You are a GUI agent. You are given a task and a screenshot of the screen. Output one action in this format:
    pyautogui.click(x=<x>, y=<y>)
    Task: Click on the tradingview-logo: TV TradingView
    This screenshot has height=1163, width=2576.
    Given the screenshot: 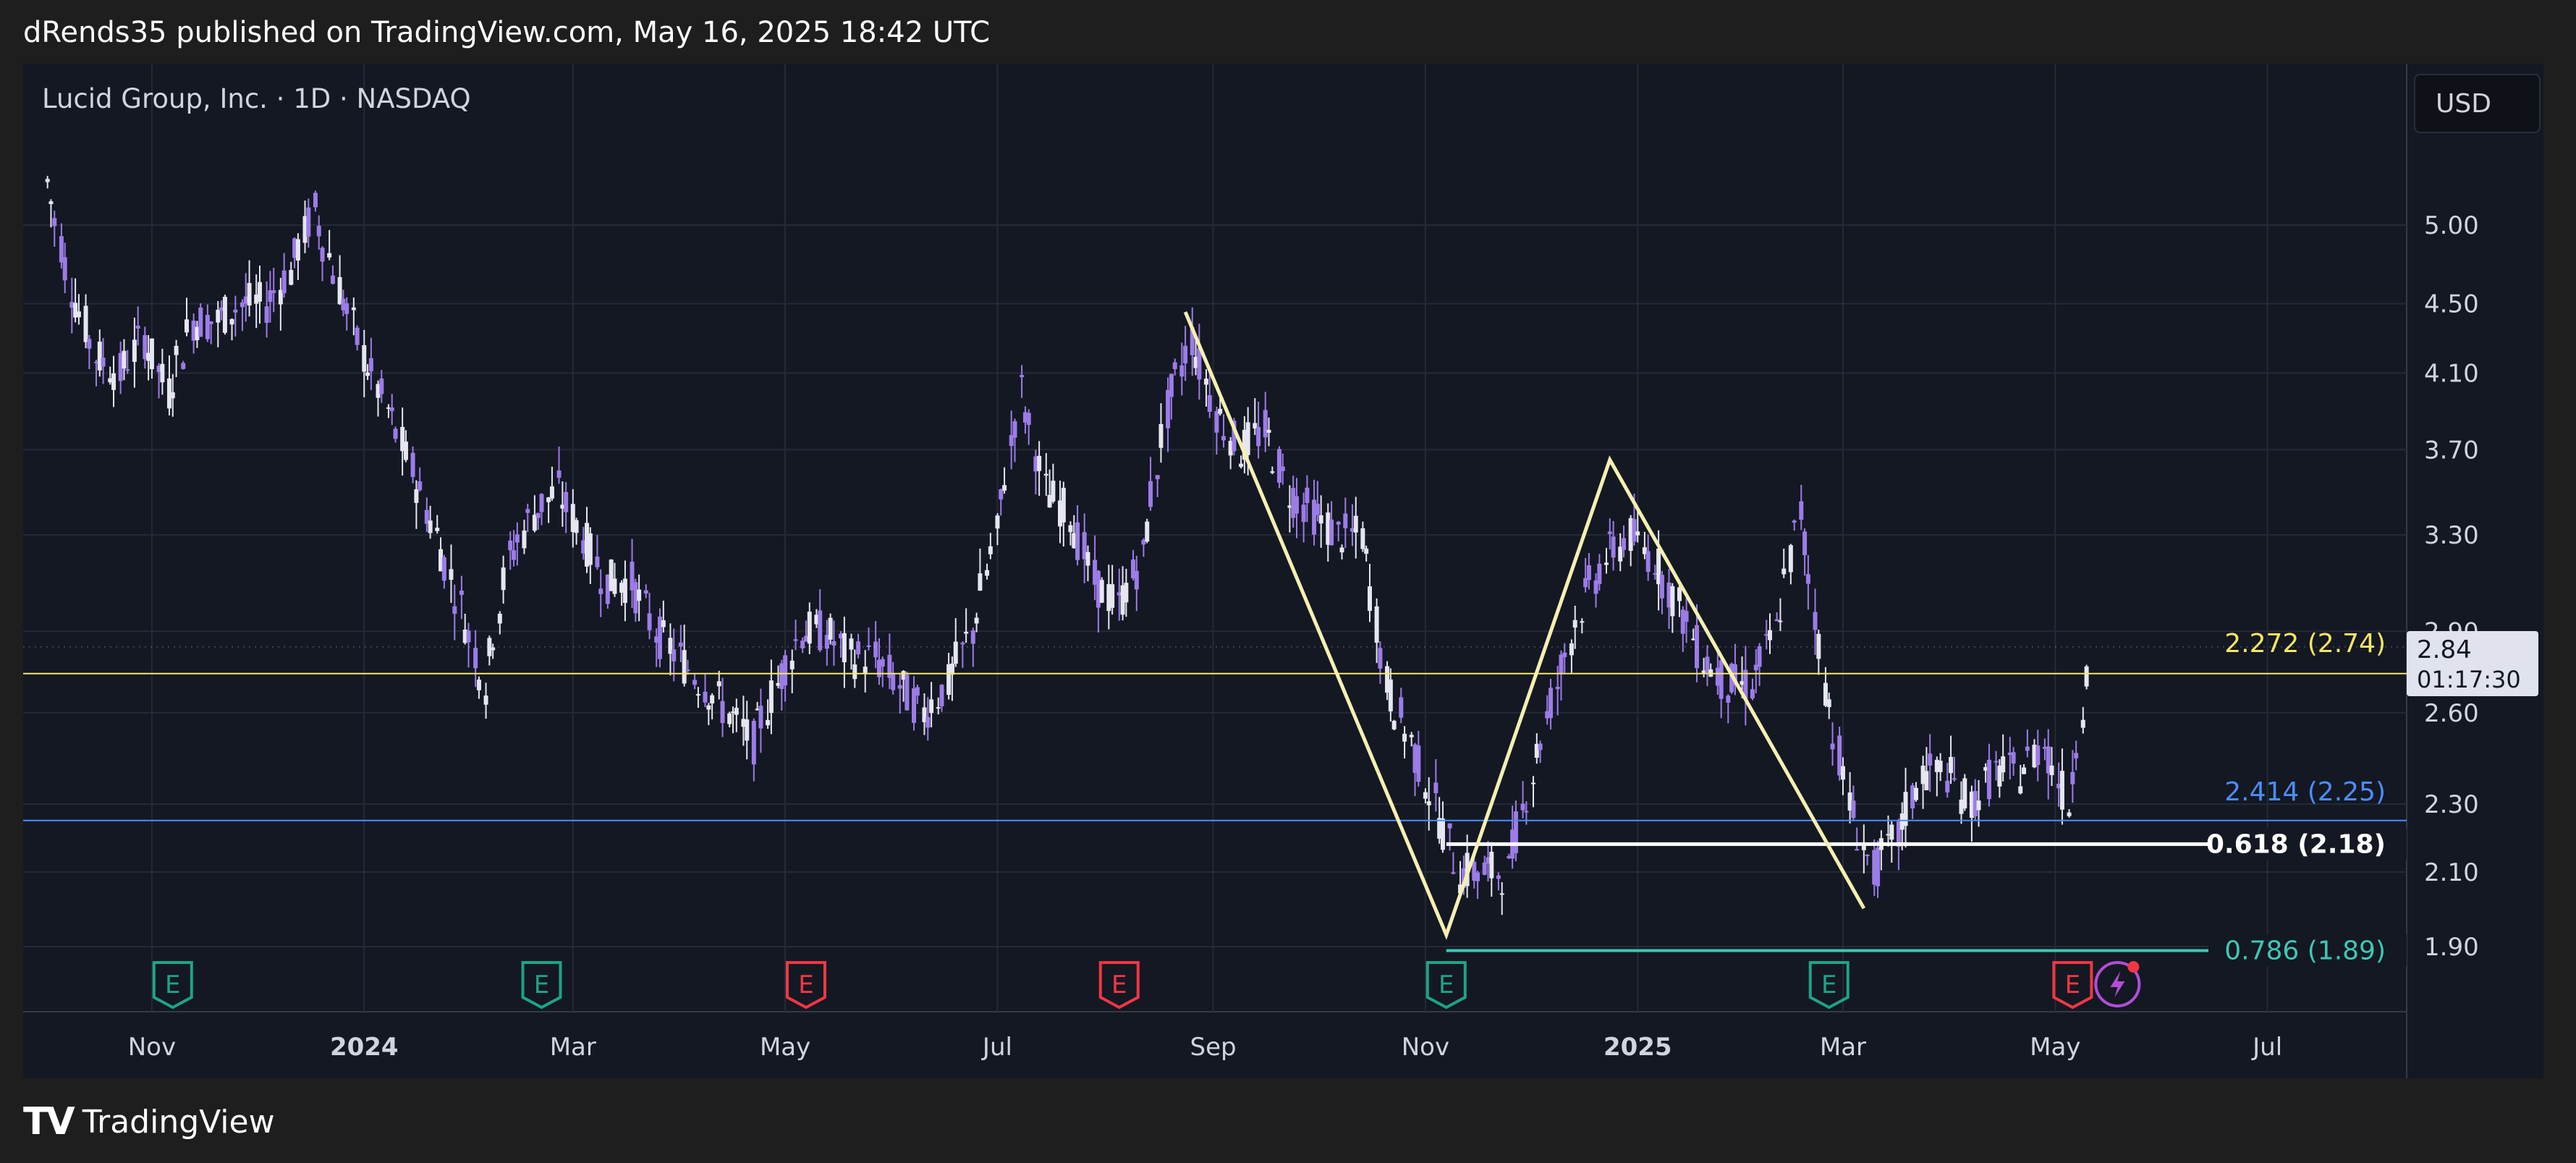 What is the action you would take?
    pyautogui.click(x=149, y=1121)
    